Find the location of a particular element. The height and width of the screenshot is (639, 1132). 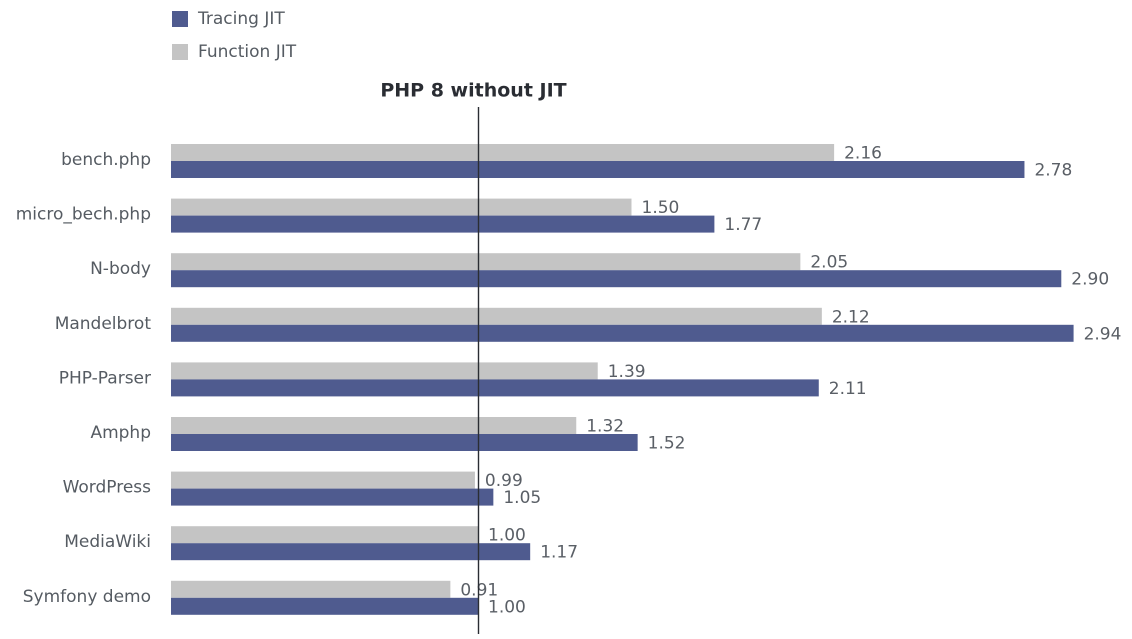

function-jit-value-label: 1.50 is located at coordinates (661, 208).